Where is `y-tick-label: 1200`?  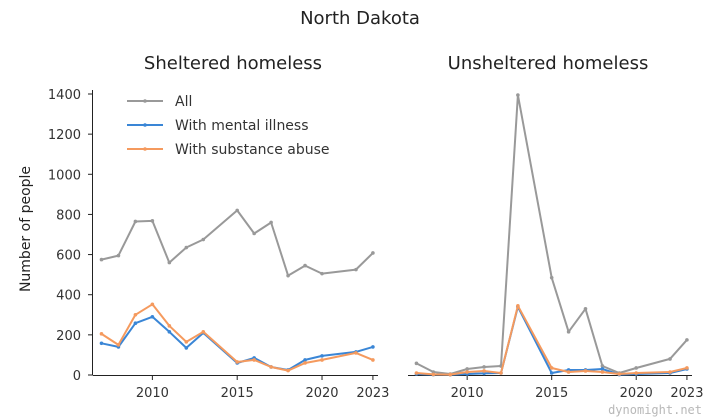 y-tick-label: 1200 is located at coordinates (64, 135).